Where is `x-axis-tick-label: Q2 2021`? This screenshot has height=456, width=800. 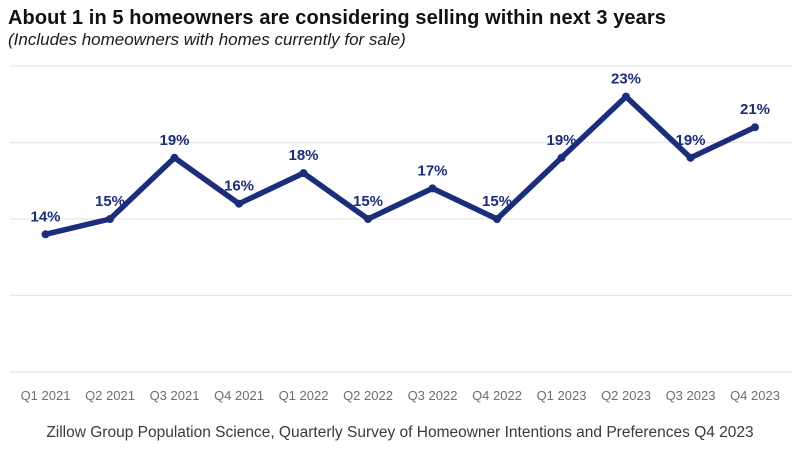
x-axis-tick-label: Q2 2021 is located at coordinates (110, 395).